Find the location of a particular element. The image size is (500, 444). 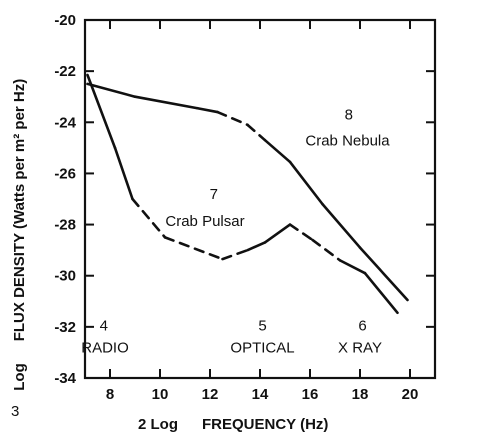

x-tick-label: 10 is located at coordinates (160, 394).